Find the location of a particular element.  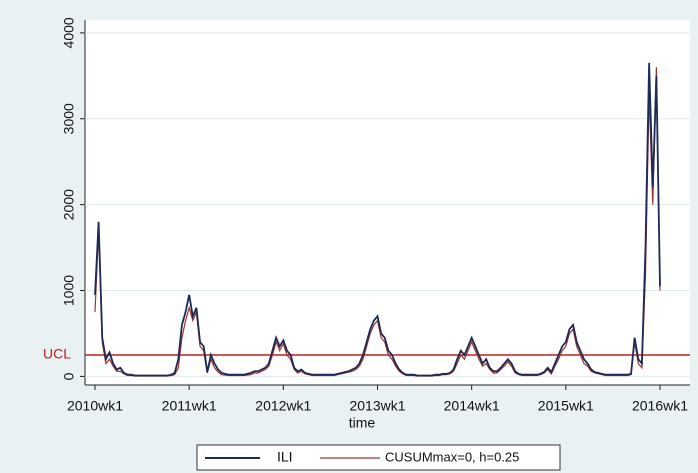

x-tick-label: 2016wk1 is located at coordinates (660, 406).